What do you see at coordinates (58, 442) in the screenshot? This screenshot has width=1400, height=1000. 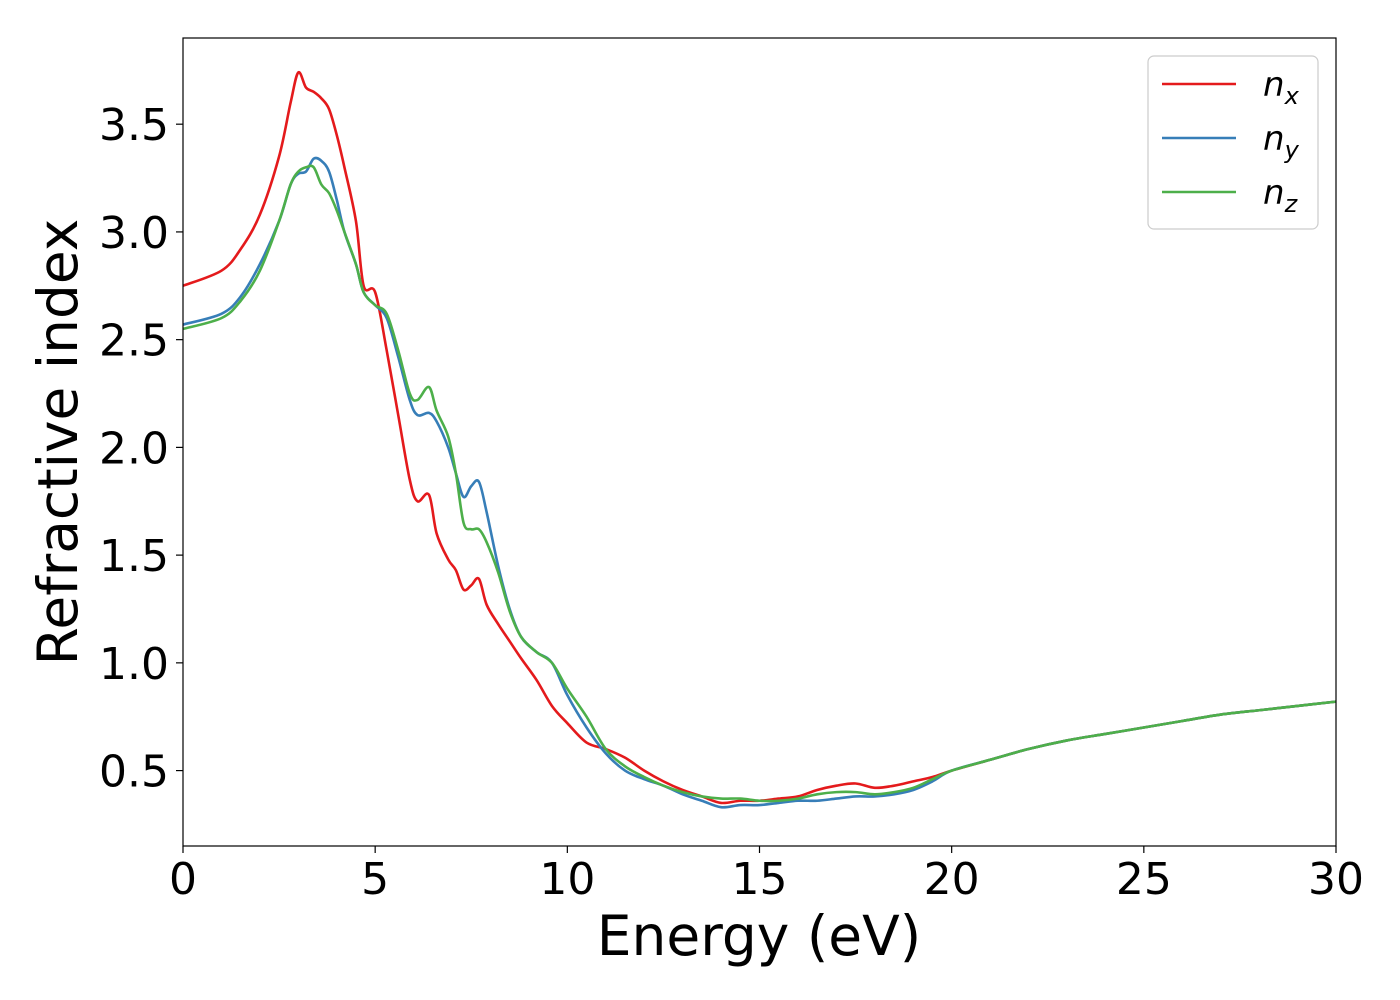 I see `y-axis-label: Refractive index` at bounding box center [58, 442].